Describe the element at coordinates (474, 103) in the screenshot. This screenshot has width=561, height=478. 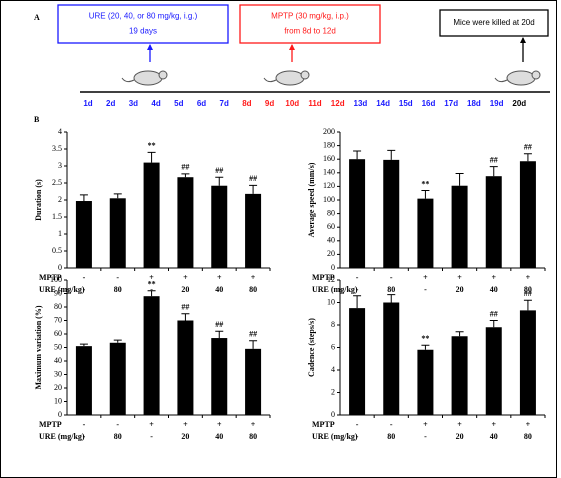
I see `day-label: 18d` at that location.